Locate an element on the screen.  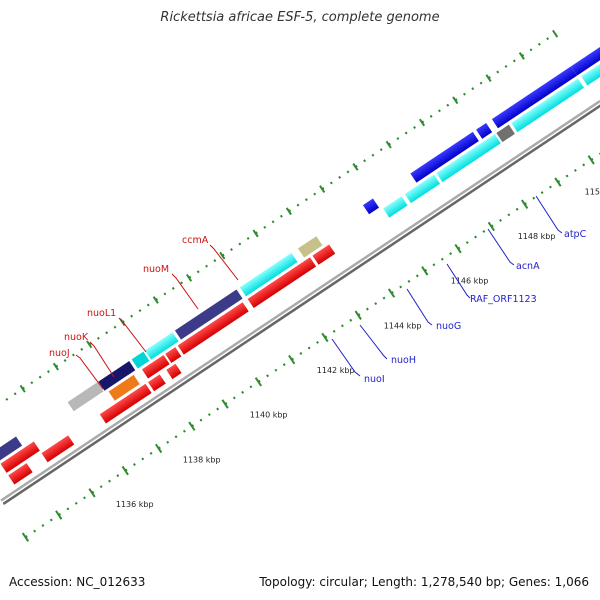
features-right is located at coordinates (473, 142).